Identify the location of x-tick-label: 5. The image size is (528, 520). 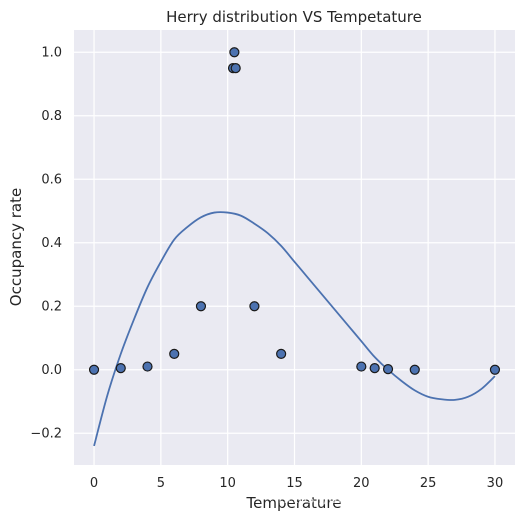
(161, 483).